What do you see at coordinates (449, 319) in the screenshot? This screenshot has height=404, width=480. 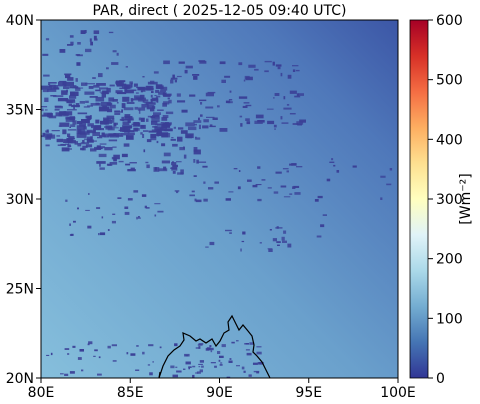 I see `colorbar-tick-label: 100` at bounding box center [449, 319].